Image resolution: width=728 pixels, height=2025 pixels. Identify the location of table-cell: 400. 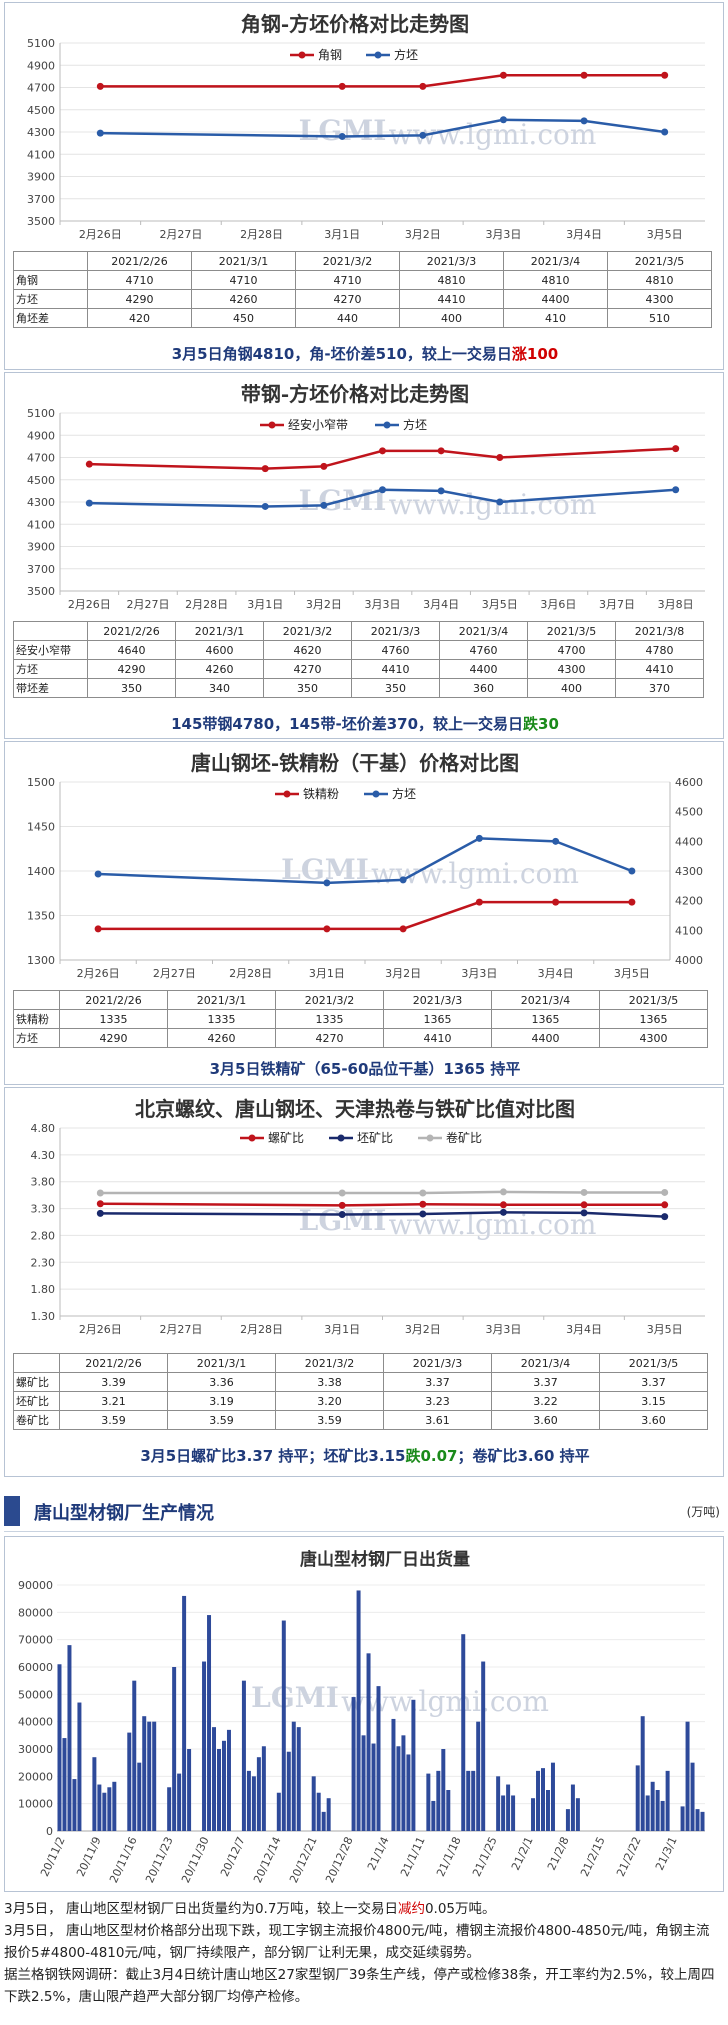
(571, 688).